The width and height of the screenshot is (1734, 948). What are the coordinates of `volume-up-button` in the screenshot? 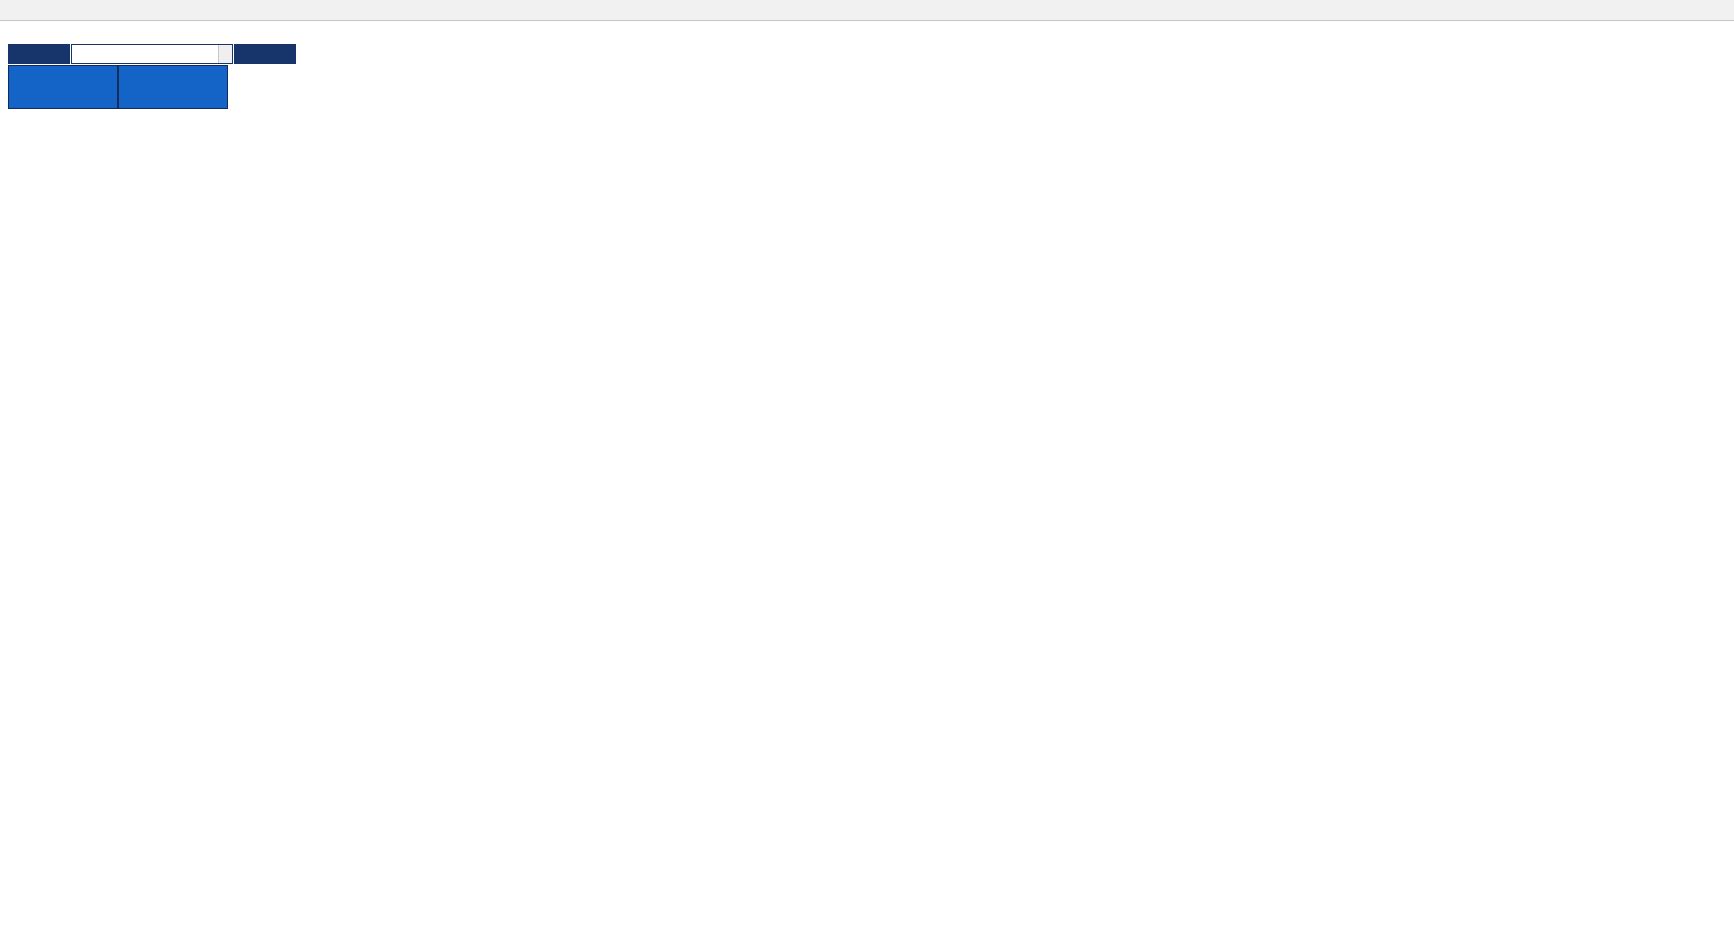 It's located at (225, 49).